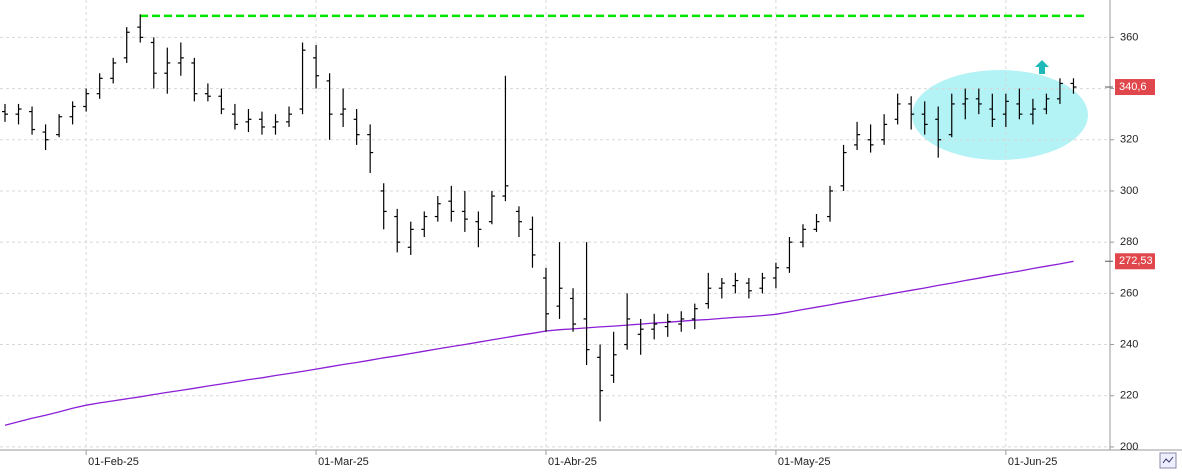  I want to click on last-price-label: 340,6, so click(1133, 87).